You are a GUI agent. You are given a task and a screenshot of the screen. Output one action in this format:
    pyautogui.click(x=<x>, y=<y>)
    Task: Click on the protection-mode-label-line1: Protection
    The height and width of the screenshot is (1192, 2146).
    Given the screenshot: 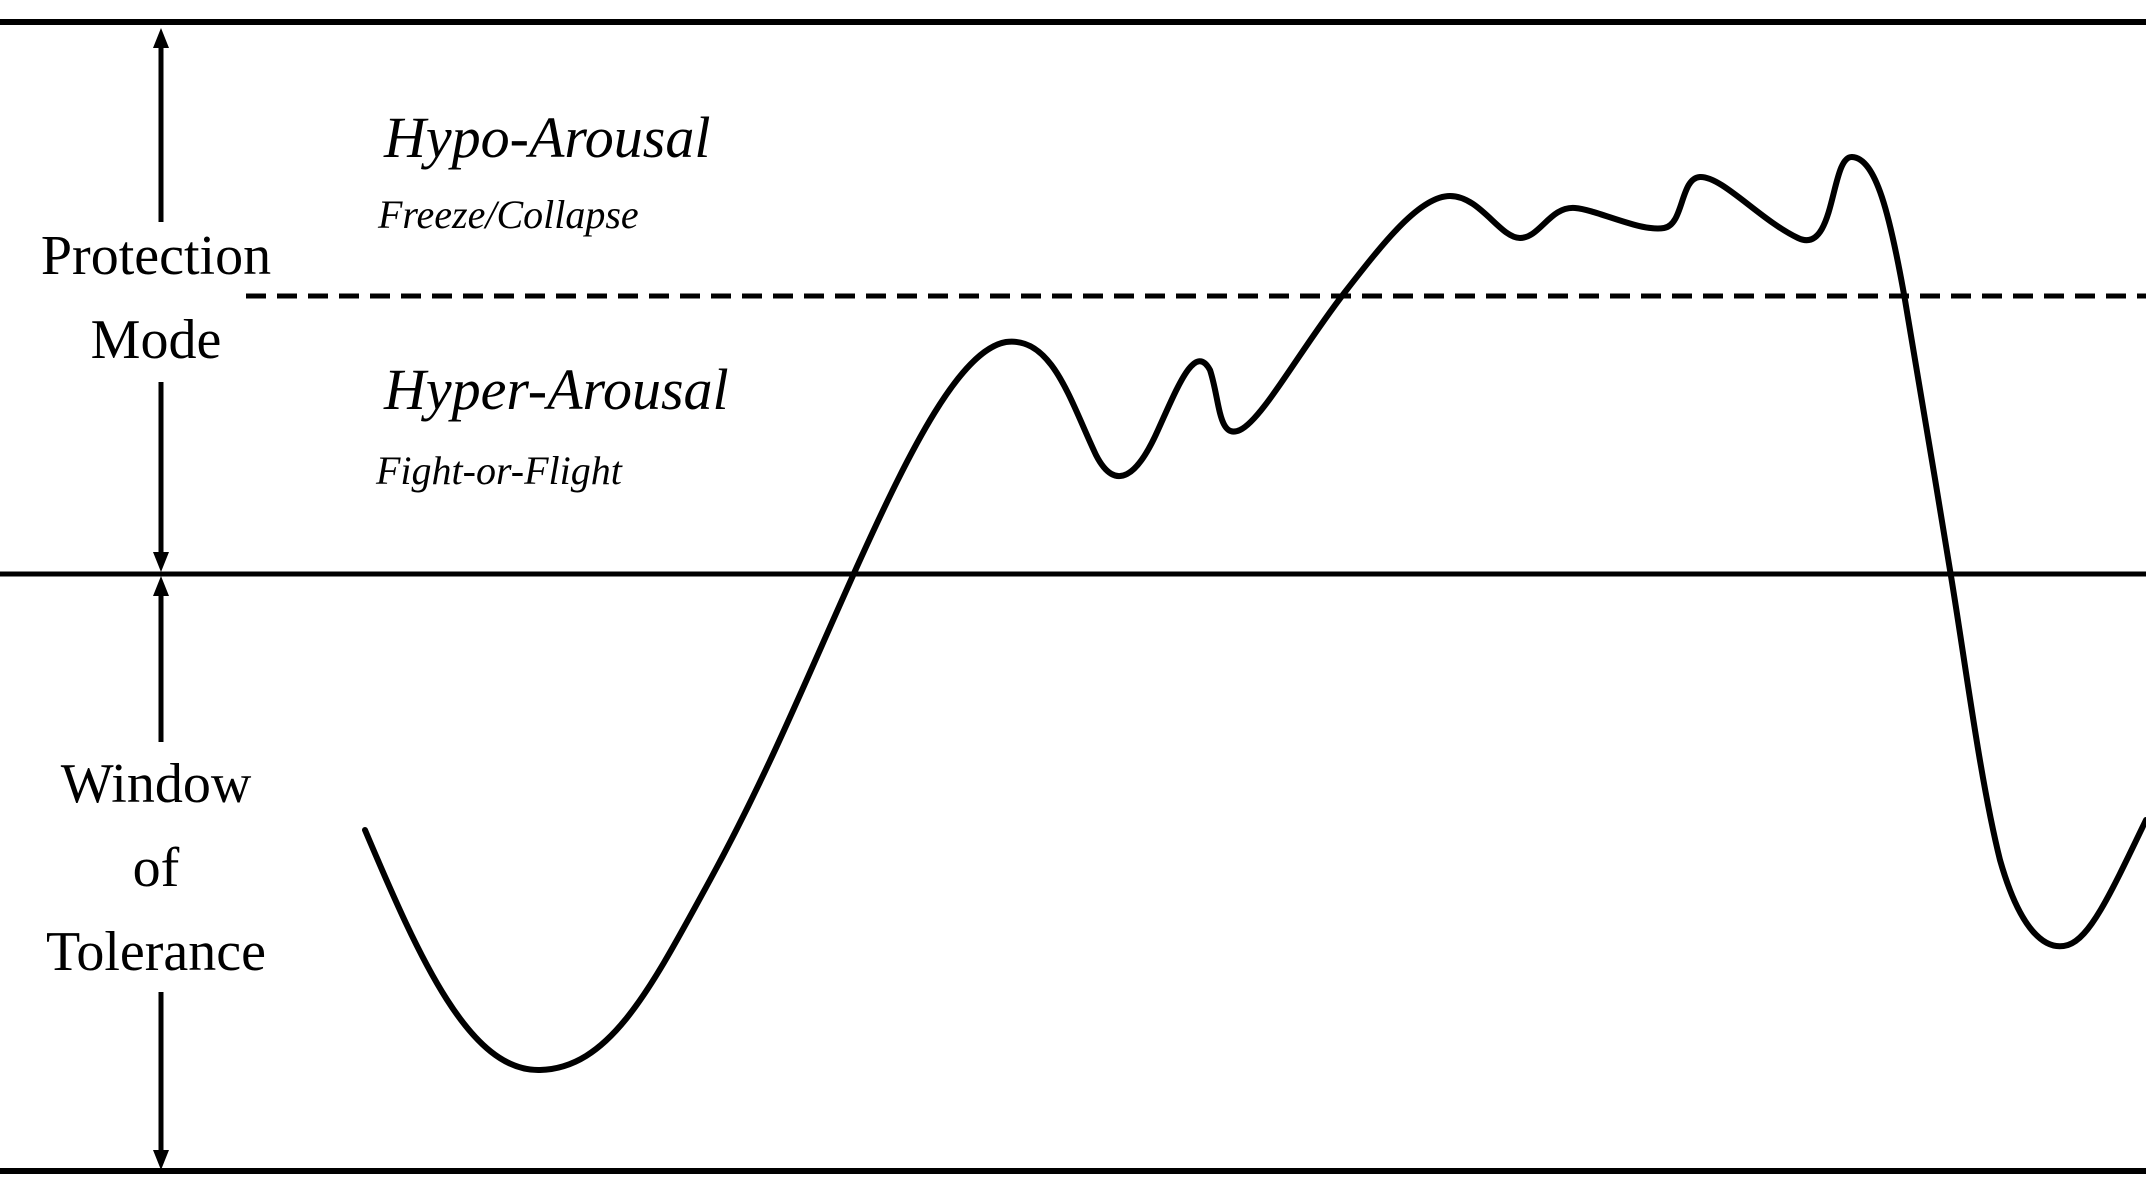 What is the action you would take?
    pyautogui.click(x=156, y=256)
    